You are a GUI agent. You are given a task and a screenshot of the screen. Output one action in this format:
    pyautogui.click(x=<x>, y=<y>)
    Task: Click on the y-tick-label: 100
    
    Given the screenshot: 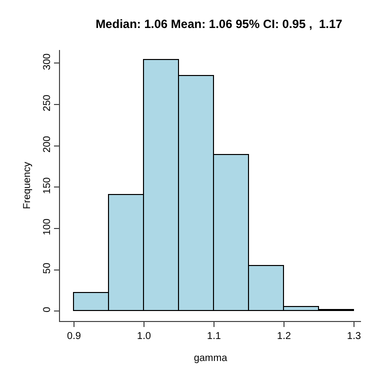 What is the action you would take?
    pyautogui.click(x=47, y=227)
    